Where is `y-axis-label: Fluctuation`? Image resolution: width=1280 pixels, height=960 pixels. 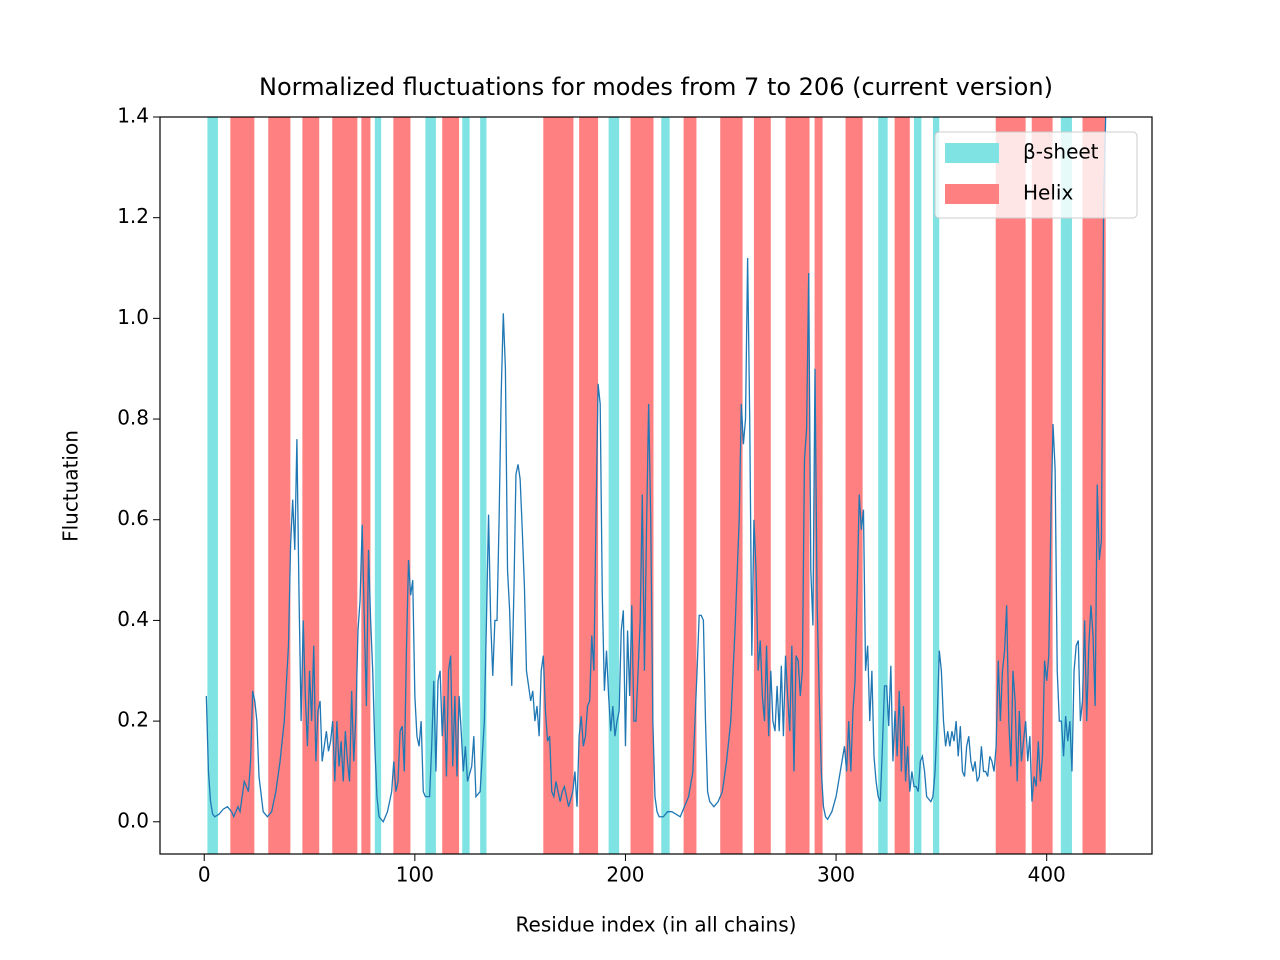
y-axis-label: Fluctuation is located at coordinates (71, 486).